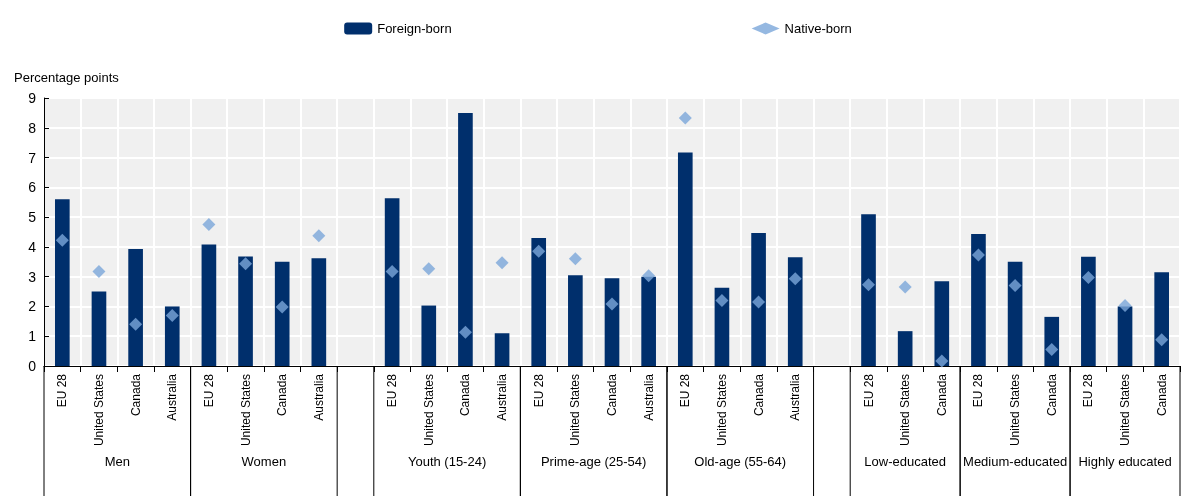 This screenshot has width=1196, height=504. Describe the element at coordinates (32, 306) in the screenshot. I see `y-tick-label: 2` at that location.